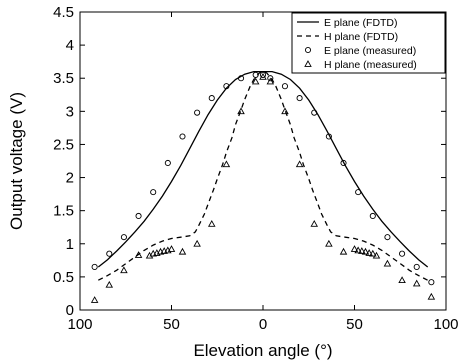 The height and width of the screenshot is (363, 468). I want to click on legend-entry-label: H plane (FDTD), so click(361, 37).